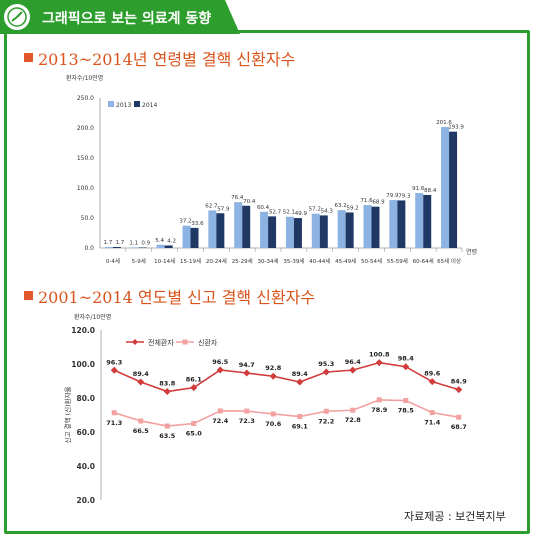  I want to click on data-label-2013: 52.1, so click(289, 213).